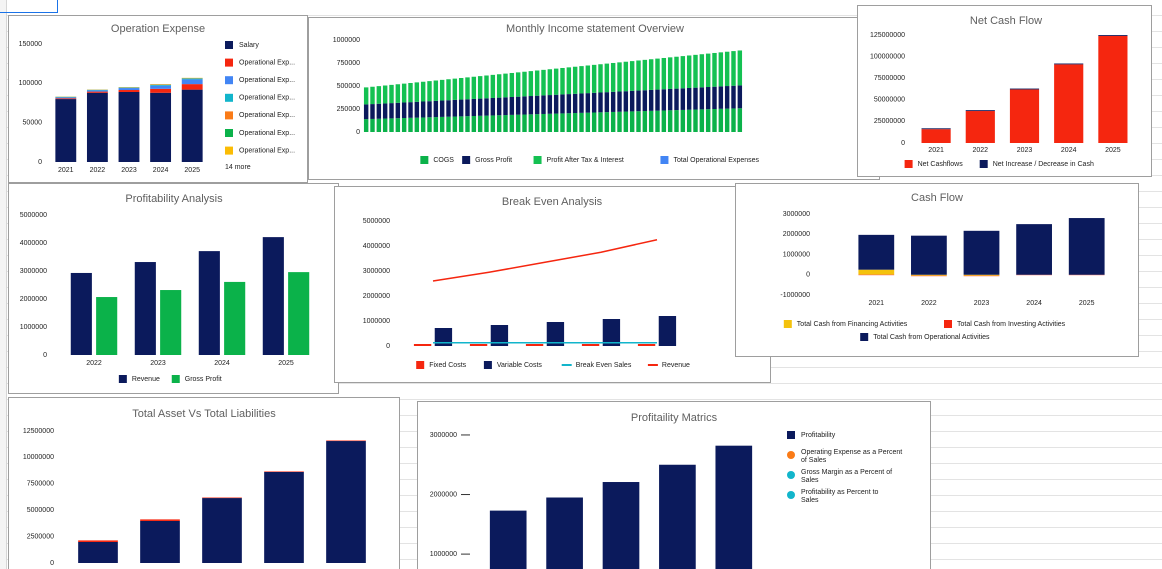 Image resolution: width=1162 pixels, height=569 pixels. What do you see at coordinates (889, 100) in the screenshot?
I see `y-tick-label: 50000000` at bounding box center [889, 100].